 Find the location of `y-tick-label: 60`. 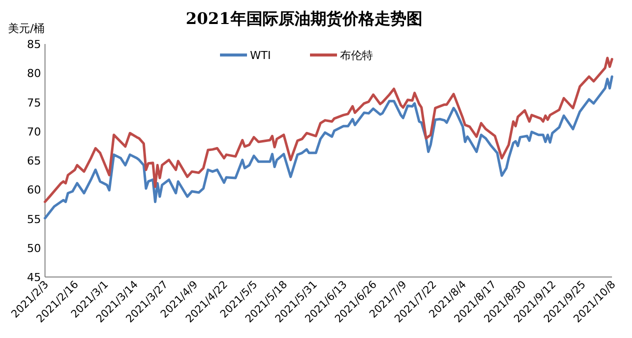

y-tick-label: 60 is located at coordinates (34, 190).